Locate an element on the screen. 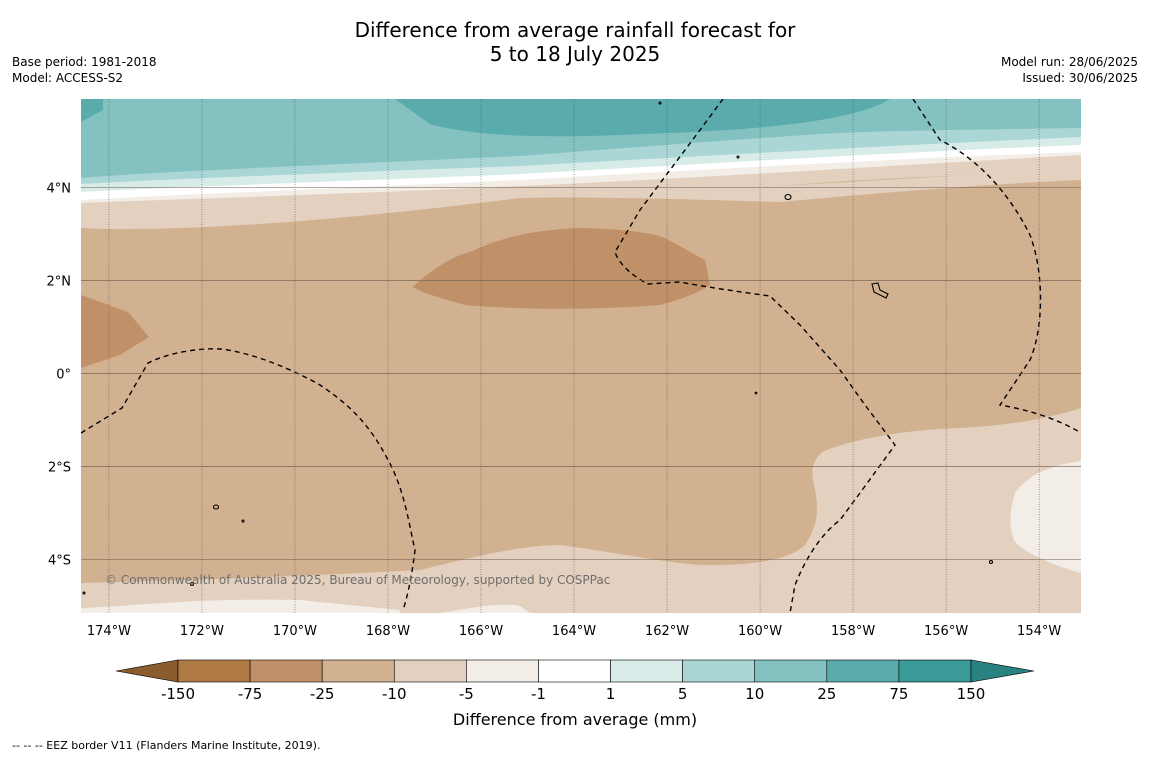 This screenshot has width=1150, height=758. lon-tick-label: 158°W is located at coordinates (853, 631).